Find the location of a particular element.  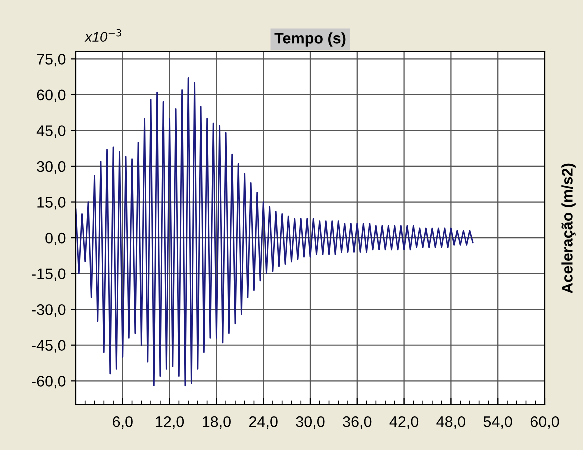

y-tick-label: 45,0 is located at coordinates (51, 132).